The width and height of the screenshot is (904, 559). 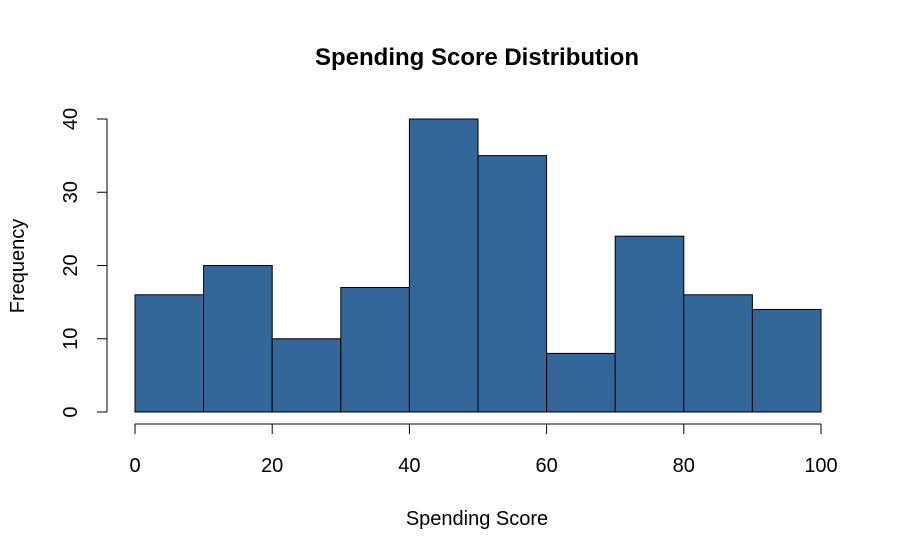 What do you see at coordinates (477, 57) in the screenshot?
I see `chart-title: Spending Score Distribution` at bounding box center [477, 57].